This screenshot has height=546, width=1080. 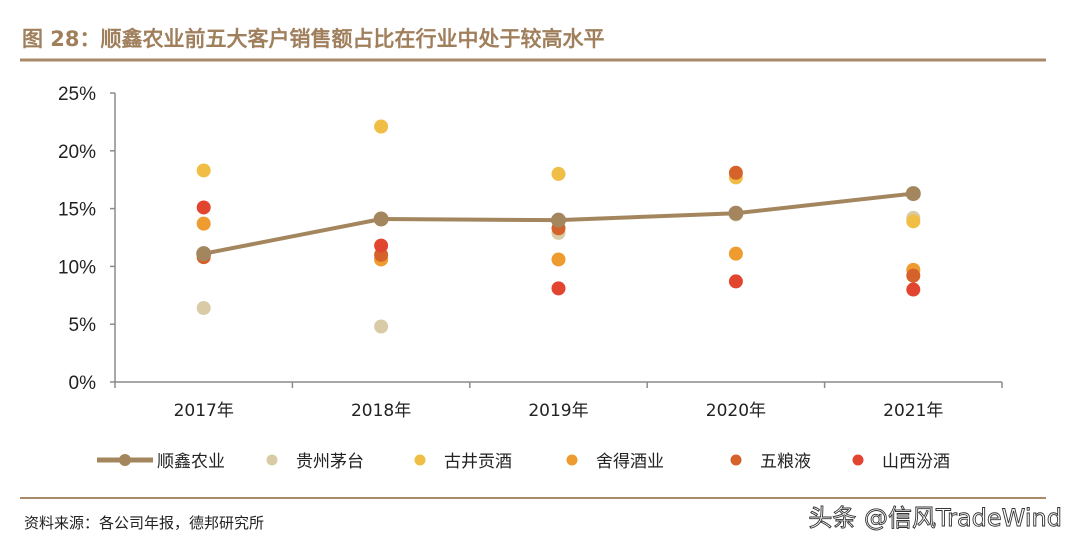 I want to click on x-tick-label: 2020年, so click(x=736, y=411).